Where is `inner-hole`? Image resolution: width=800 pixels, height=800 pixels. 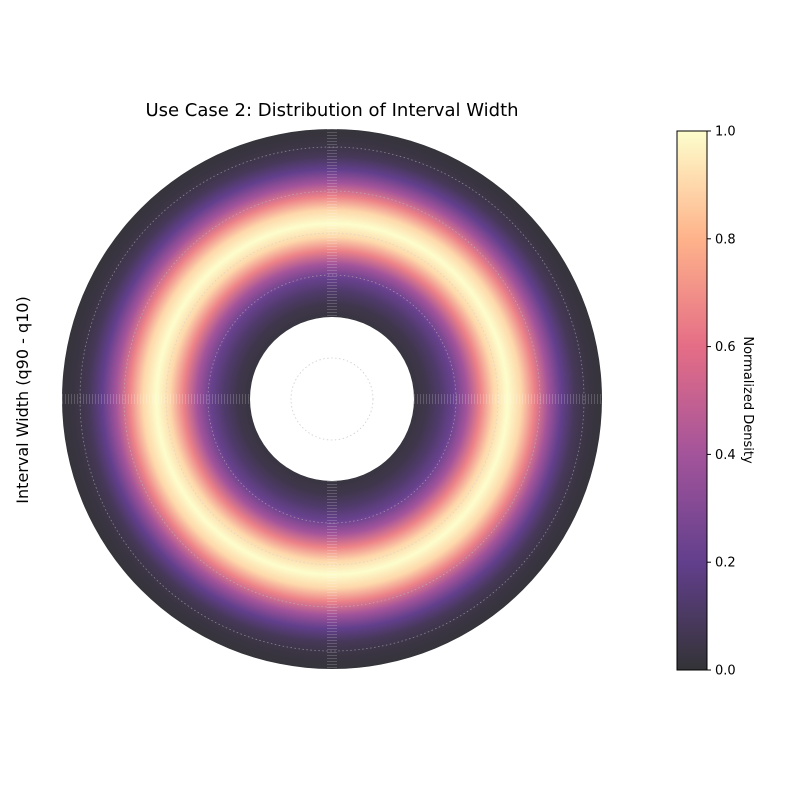
inner-hole is located at coordinates (332, 399).